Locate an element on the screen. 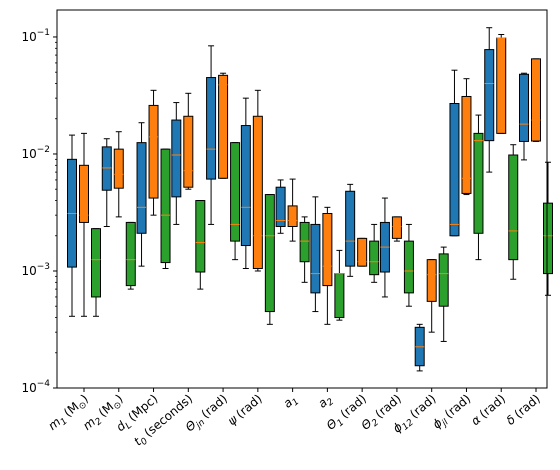  y-tick-label: 10⁻² is located at coordinates (35, 153).